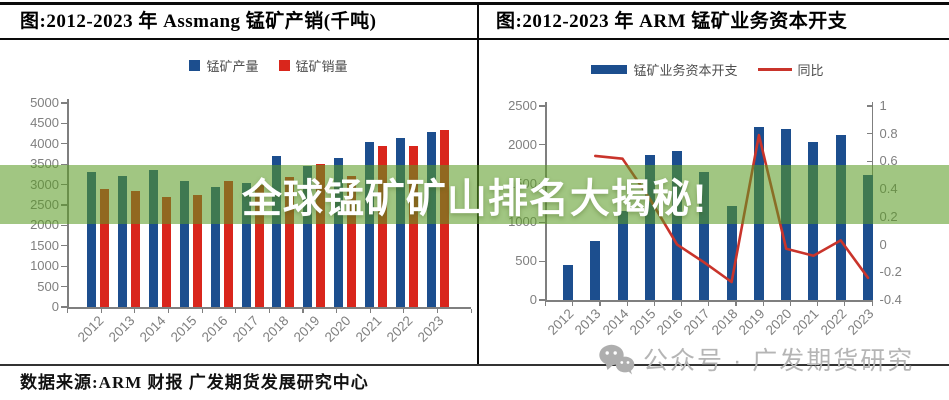 Image resolution: width=949 pixels, height=400 pixels. I want to click on legend-item-锰矿销量: 锰矿销量, so click(313, 65).